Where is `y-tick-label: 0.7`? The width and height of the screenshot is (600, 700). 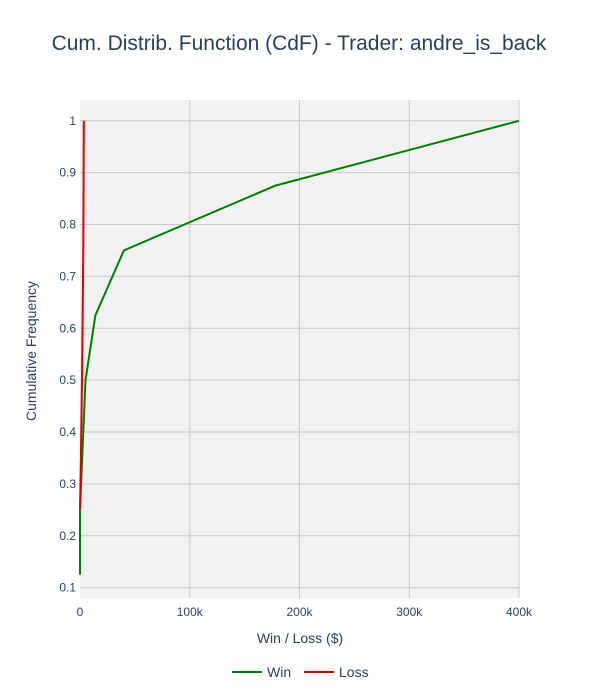
y-tick-label: 0.7 is located at coordinates (67, 276).